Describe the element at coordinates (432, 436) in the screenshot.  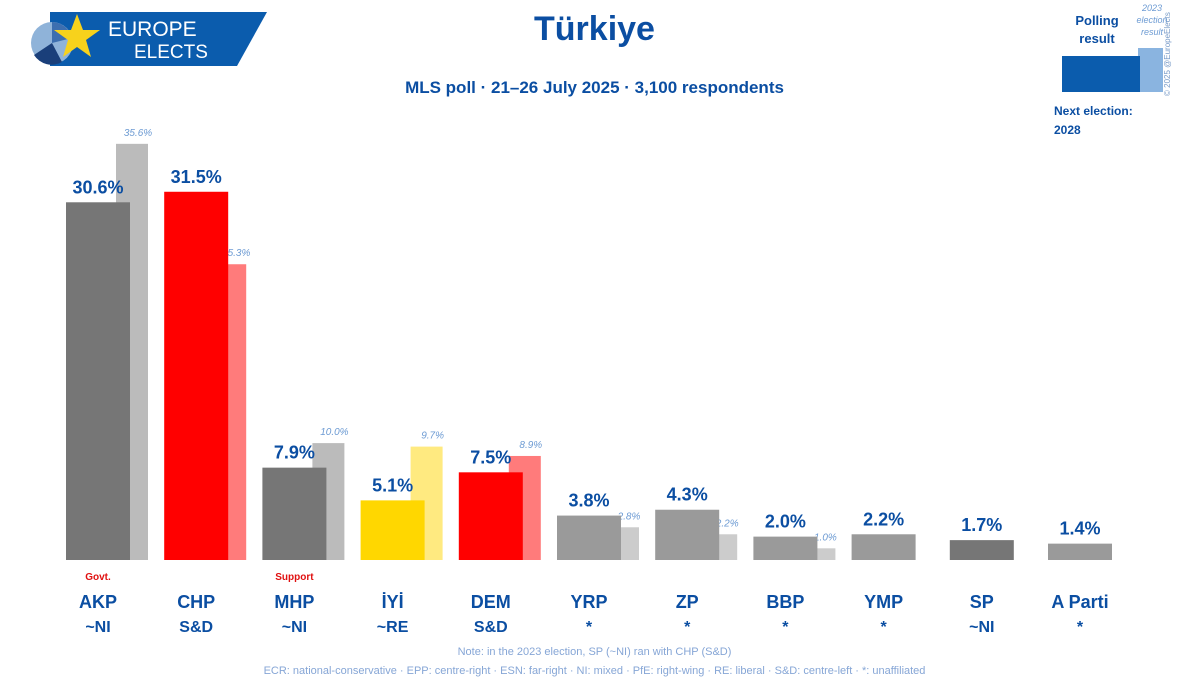
I see `election-label-i-yi-: 9.7%` at that location.